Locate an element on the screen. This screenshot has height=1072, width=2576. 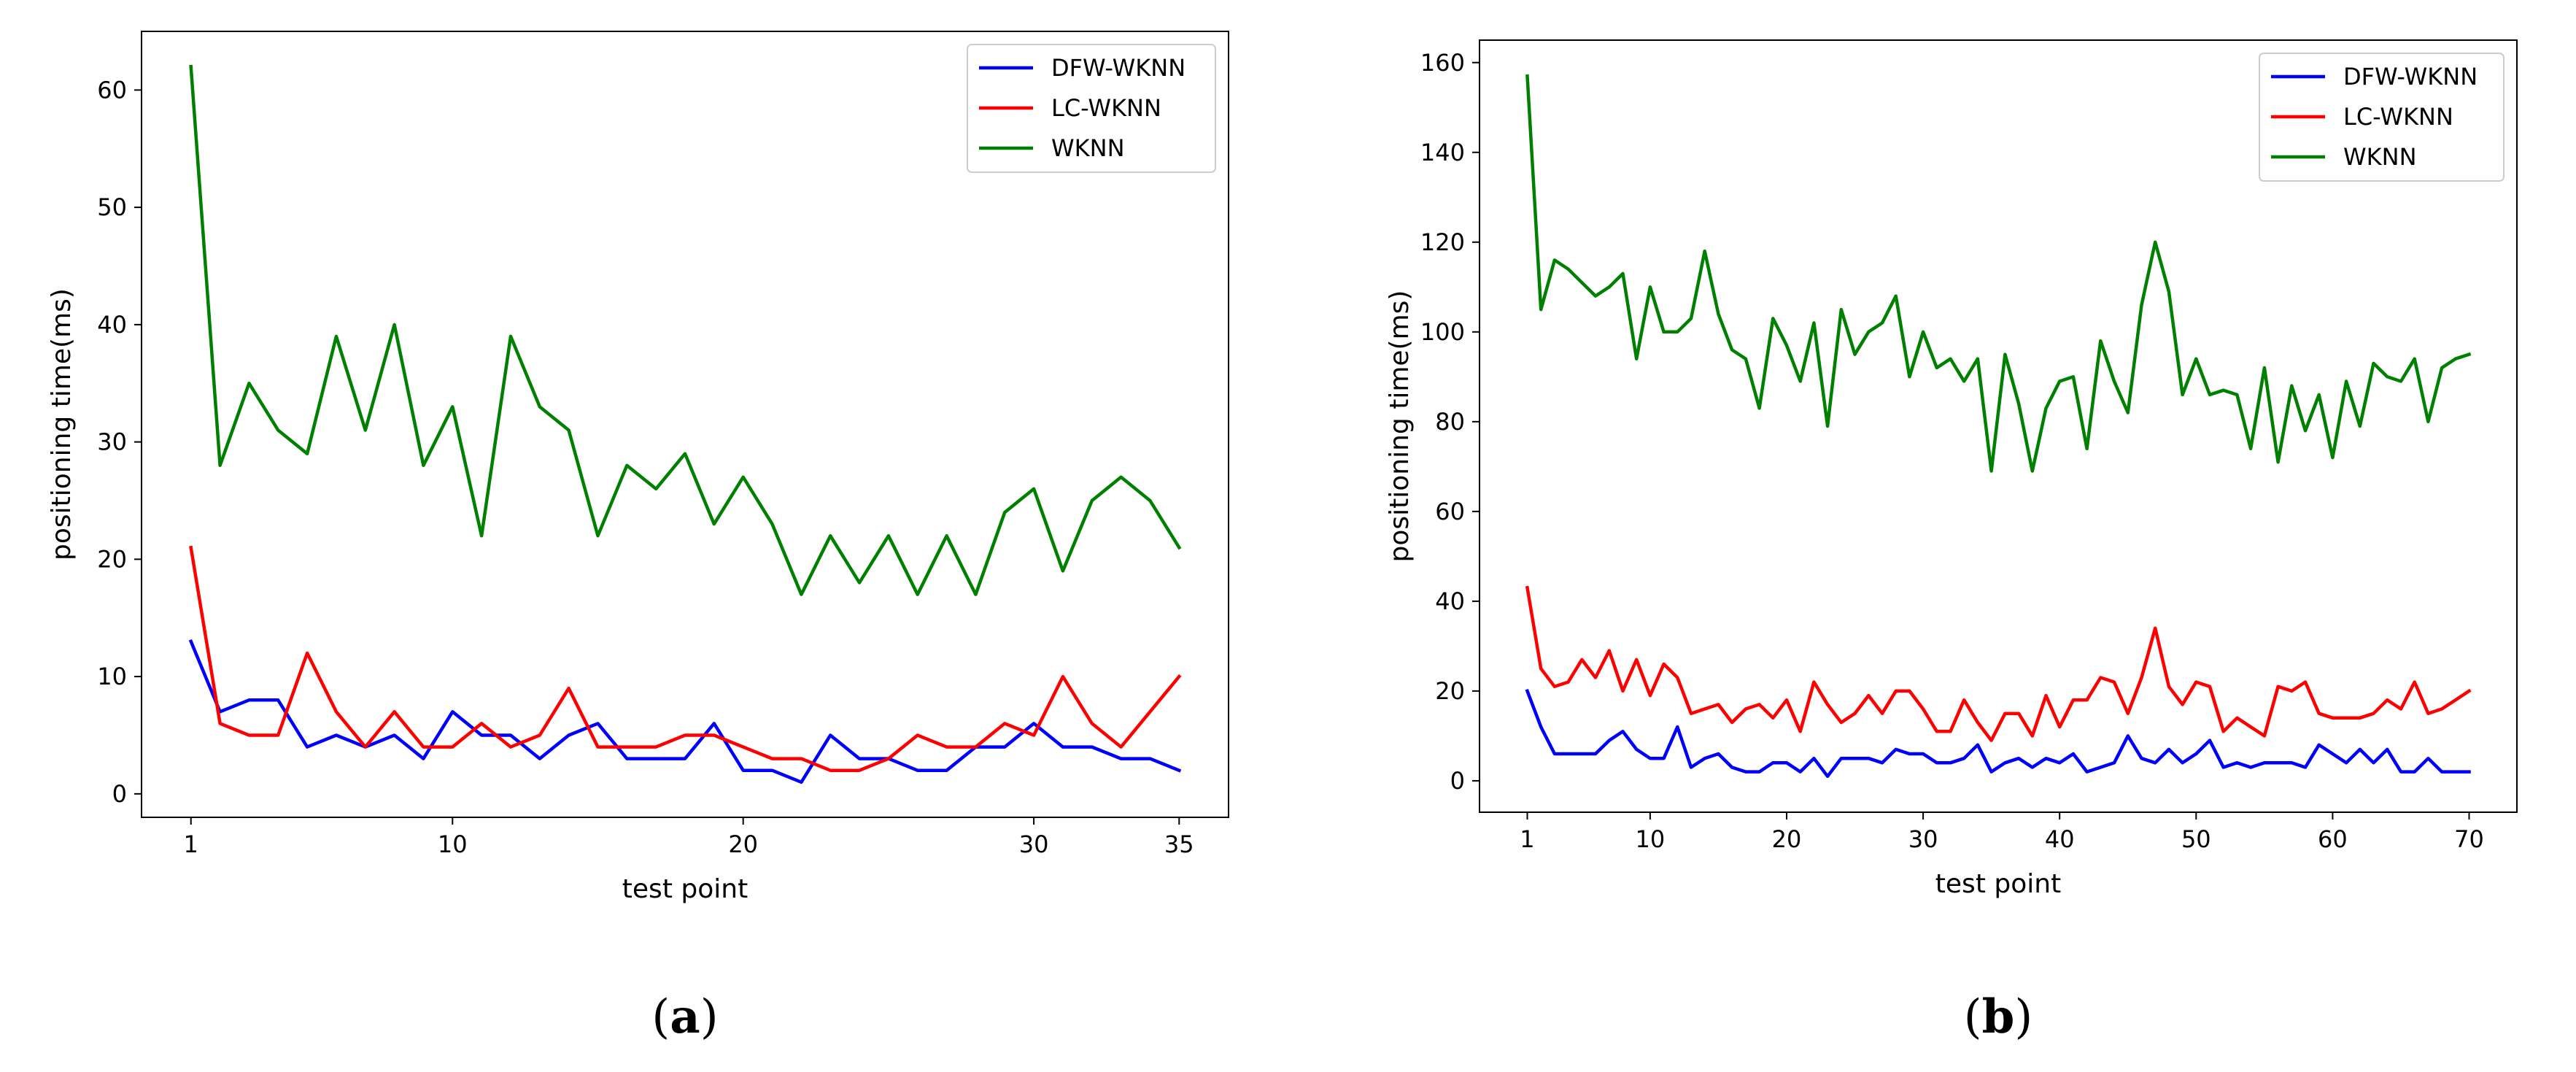
y-tick-label: 160 is located at coordinates (1442, 63).